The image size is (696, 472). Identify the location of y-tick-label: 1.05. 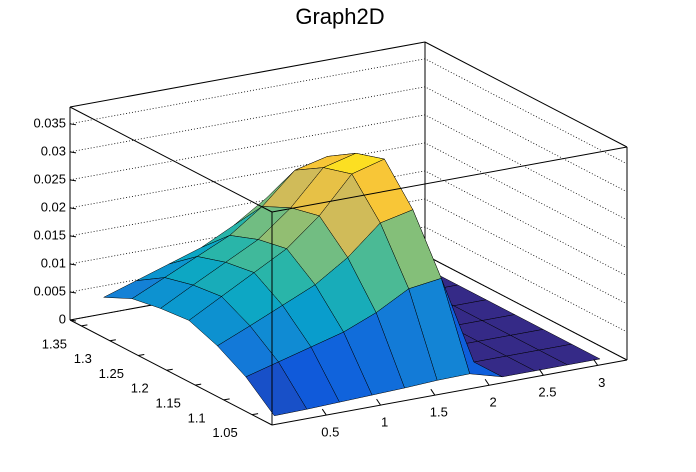
(224, 432).